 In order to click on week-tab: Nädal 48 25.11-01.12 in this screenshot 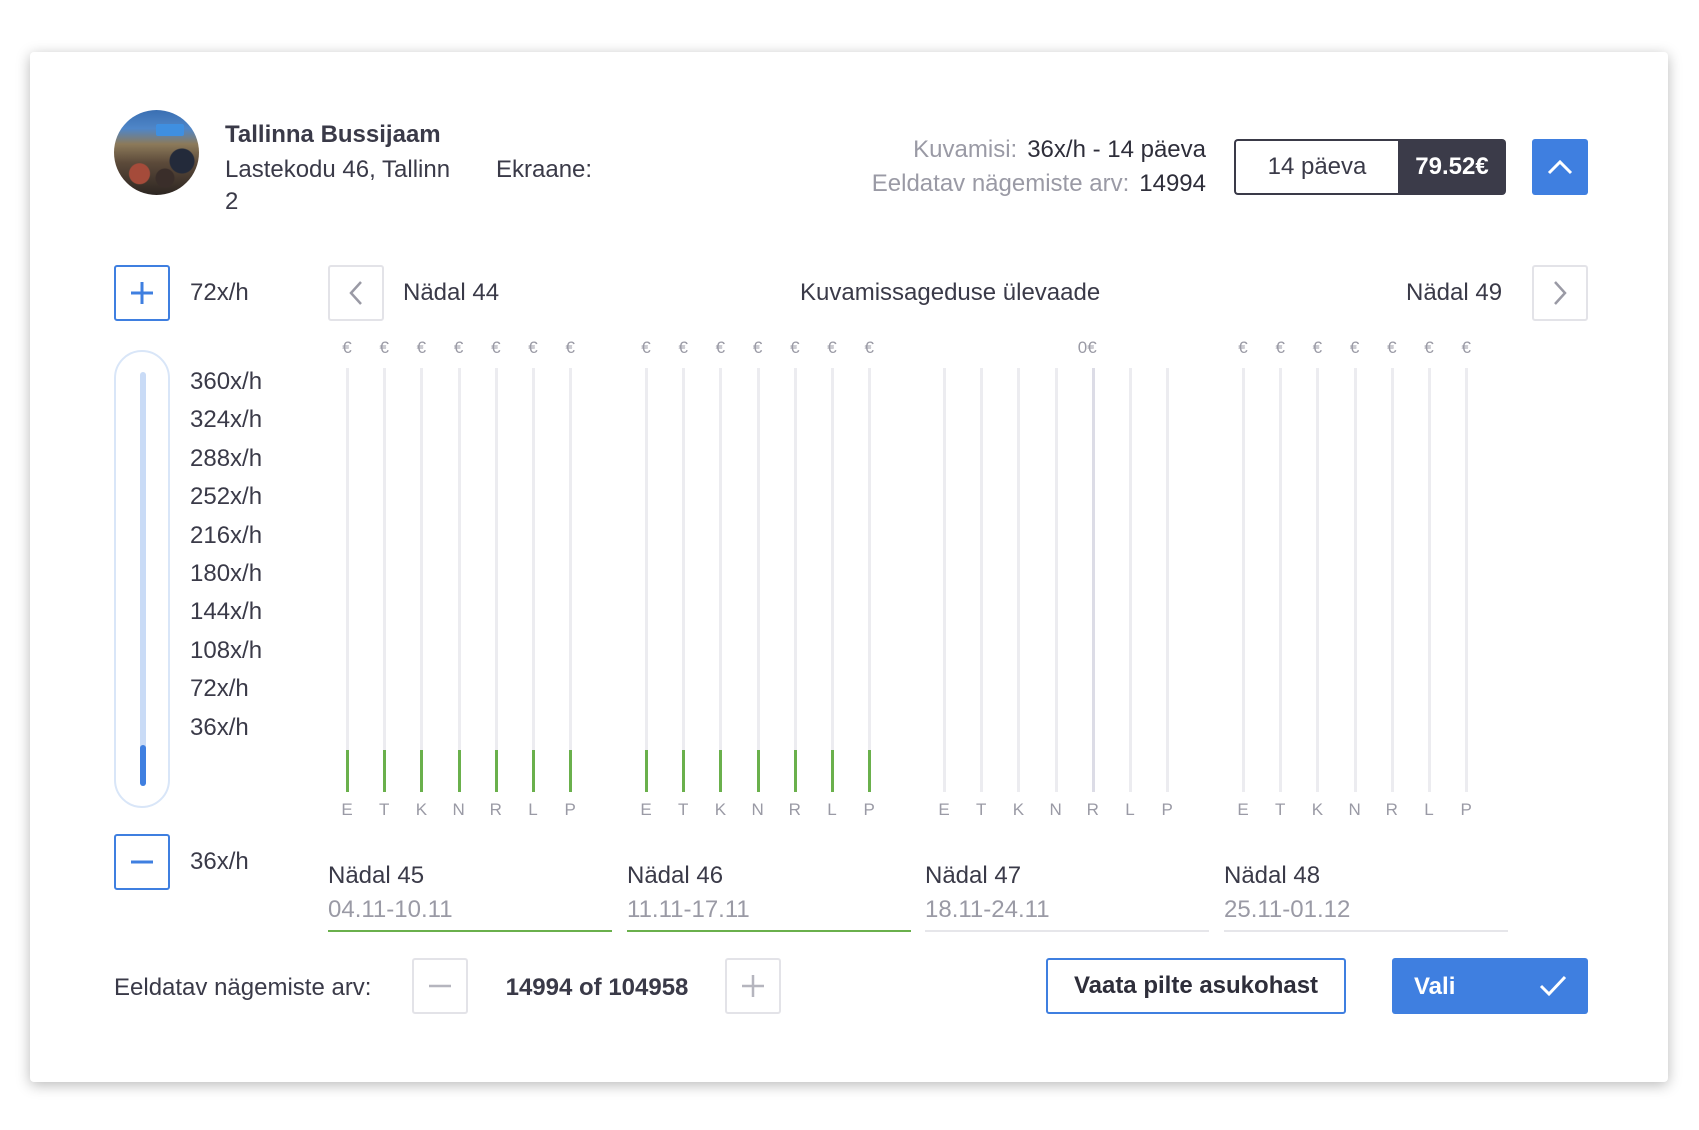, I will do `click(1366, 897)`.